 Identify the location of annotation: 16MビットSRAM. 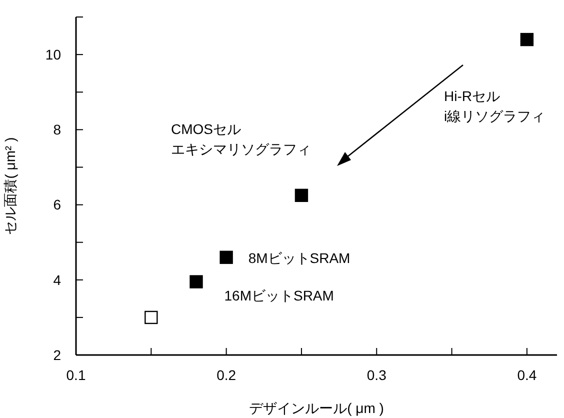
(279, 295).